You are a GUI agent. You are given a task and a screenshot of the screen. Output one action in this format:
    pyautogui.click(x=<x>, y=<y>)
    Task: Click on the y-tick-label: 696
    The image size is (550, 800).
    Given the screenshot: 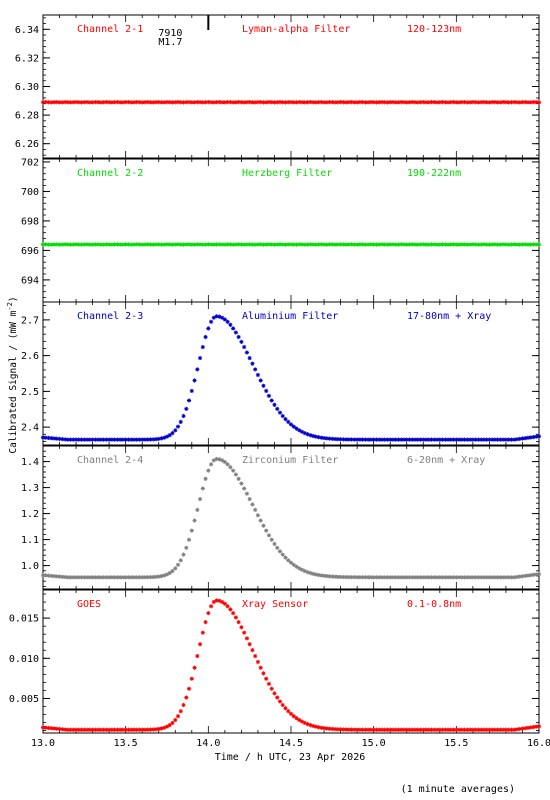 What is the action you would take?
    pyautogui.click(x=30, y=251)
    